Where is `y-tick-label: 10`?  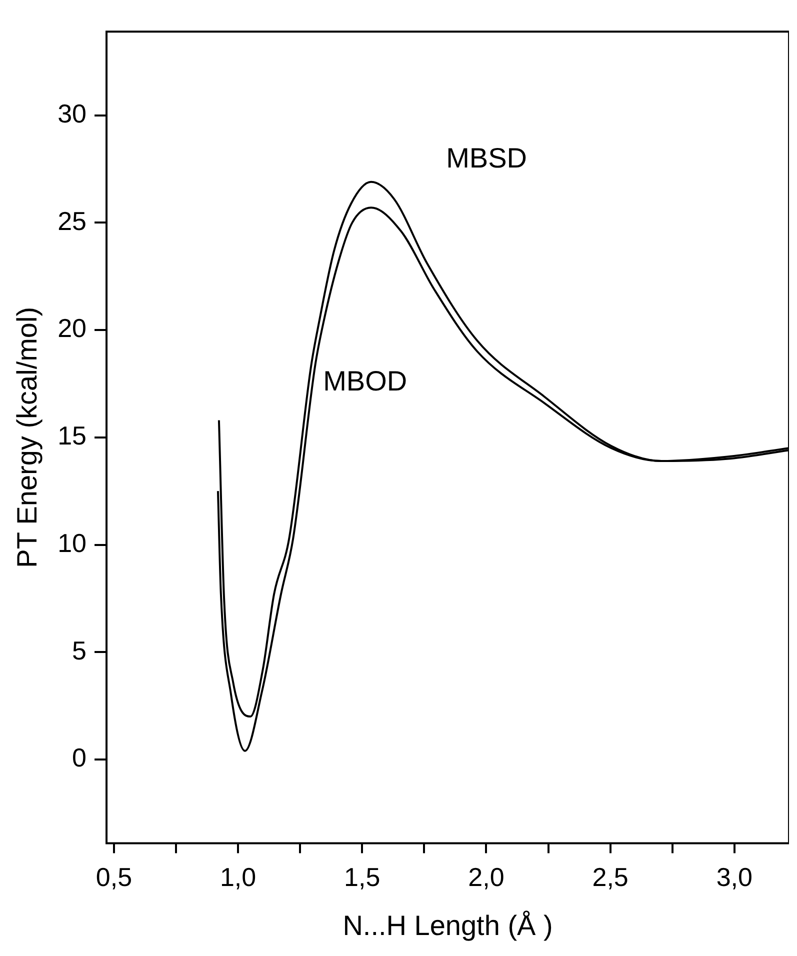 y-tick-label: 10 is located at coordinates (72, 543).